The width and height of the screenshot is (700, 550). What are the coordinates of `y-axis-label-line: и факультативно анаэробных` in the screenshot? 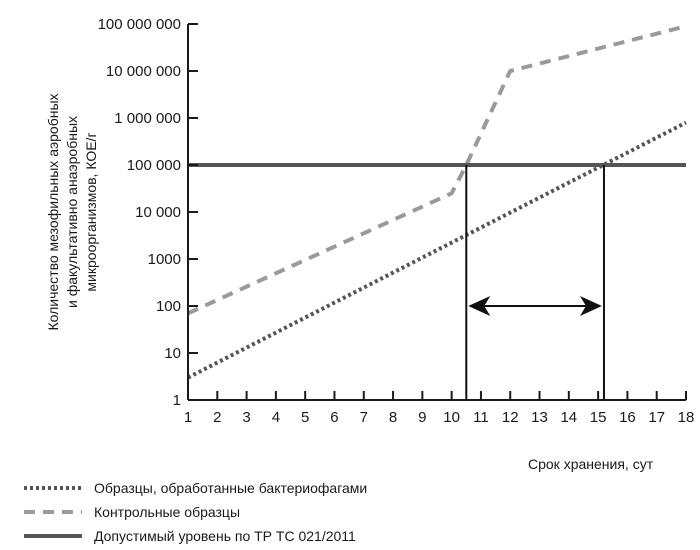 It's located at (72, 212).